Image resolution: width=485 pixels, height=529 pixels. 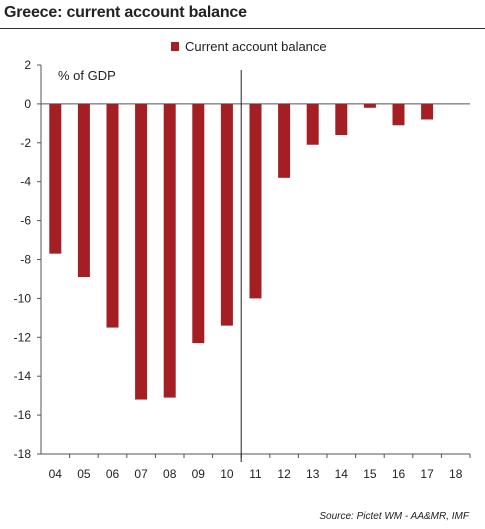 I want to click on y-tick-label: -2, so click(x=25, y=143).